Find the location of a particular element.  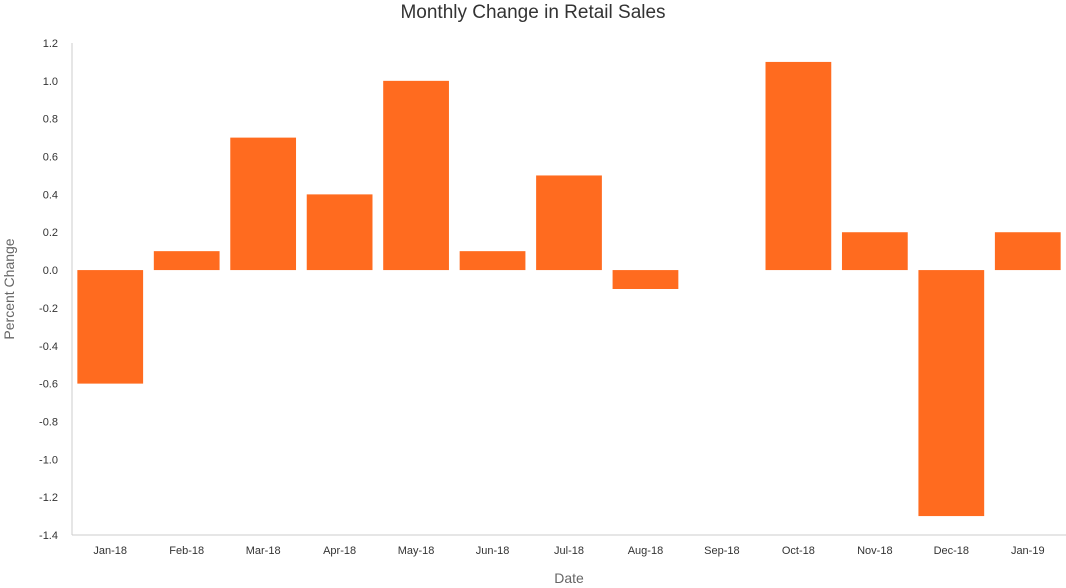

x-tick-label: Mar-18 is located at coordinates (263, 551).